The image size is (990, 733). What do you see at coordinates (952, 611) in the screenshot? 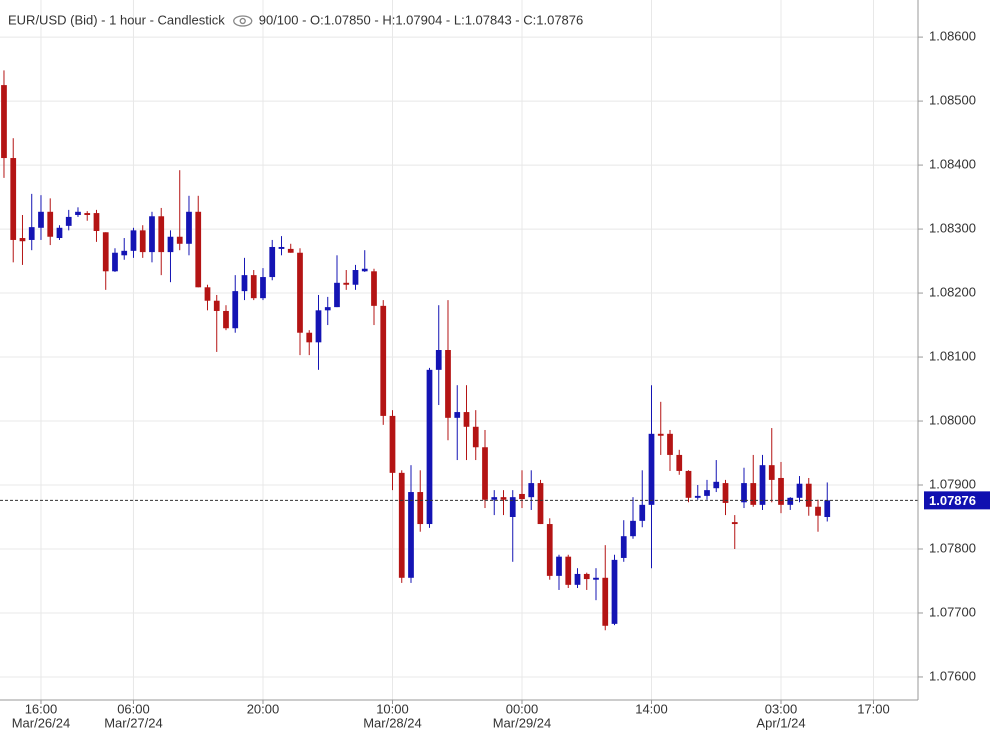
I see `y-tick-label: 1.07700` at bounding box center [952, 611].